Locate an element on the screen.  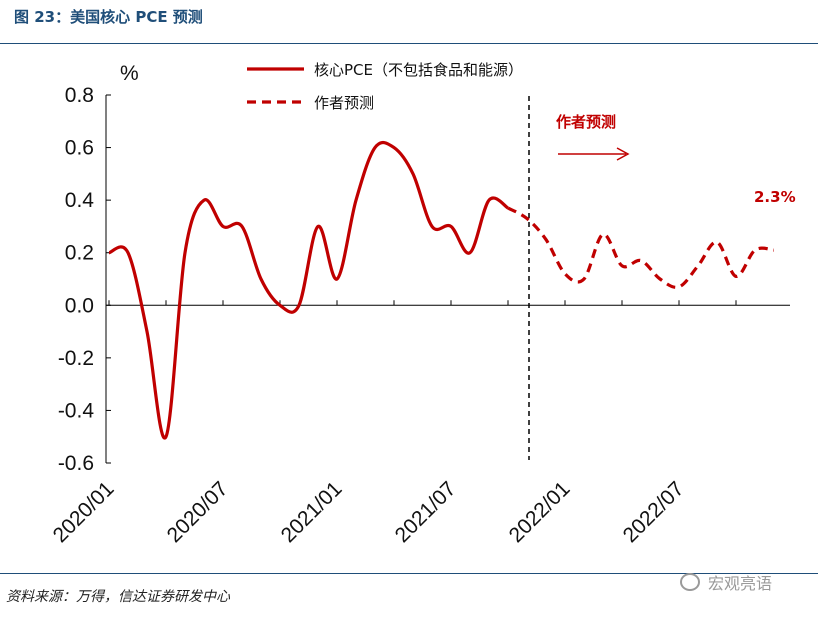
y-tick-label: 0.0 is located at coordinates (79, 305).